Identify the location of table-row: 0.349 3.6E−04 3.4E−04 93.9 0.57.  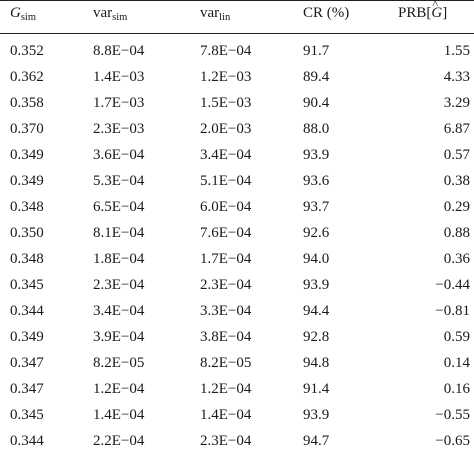
(237, 159).